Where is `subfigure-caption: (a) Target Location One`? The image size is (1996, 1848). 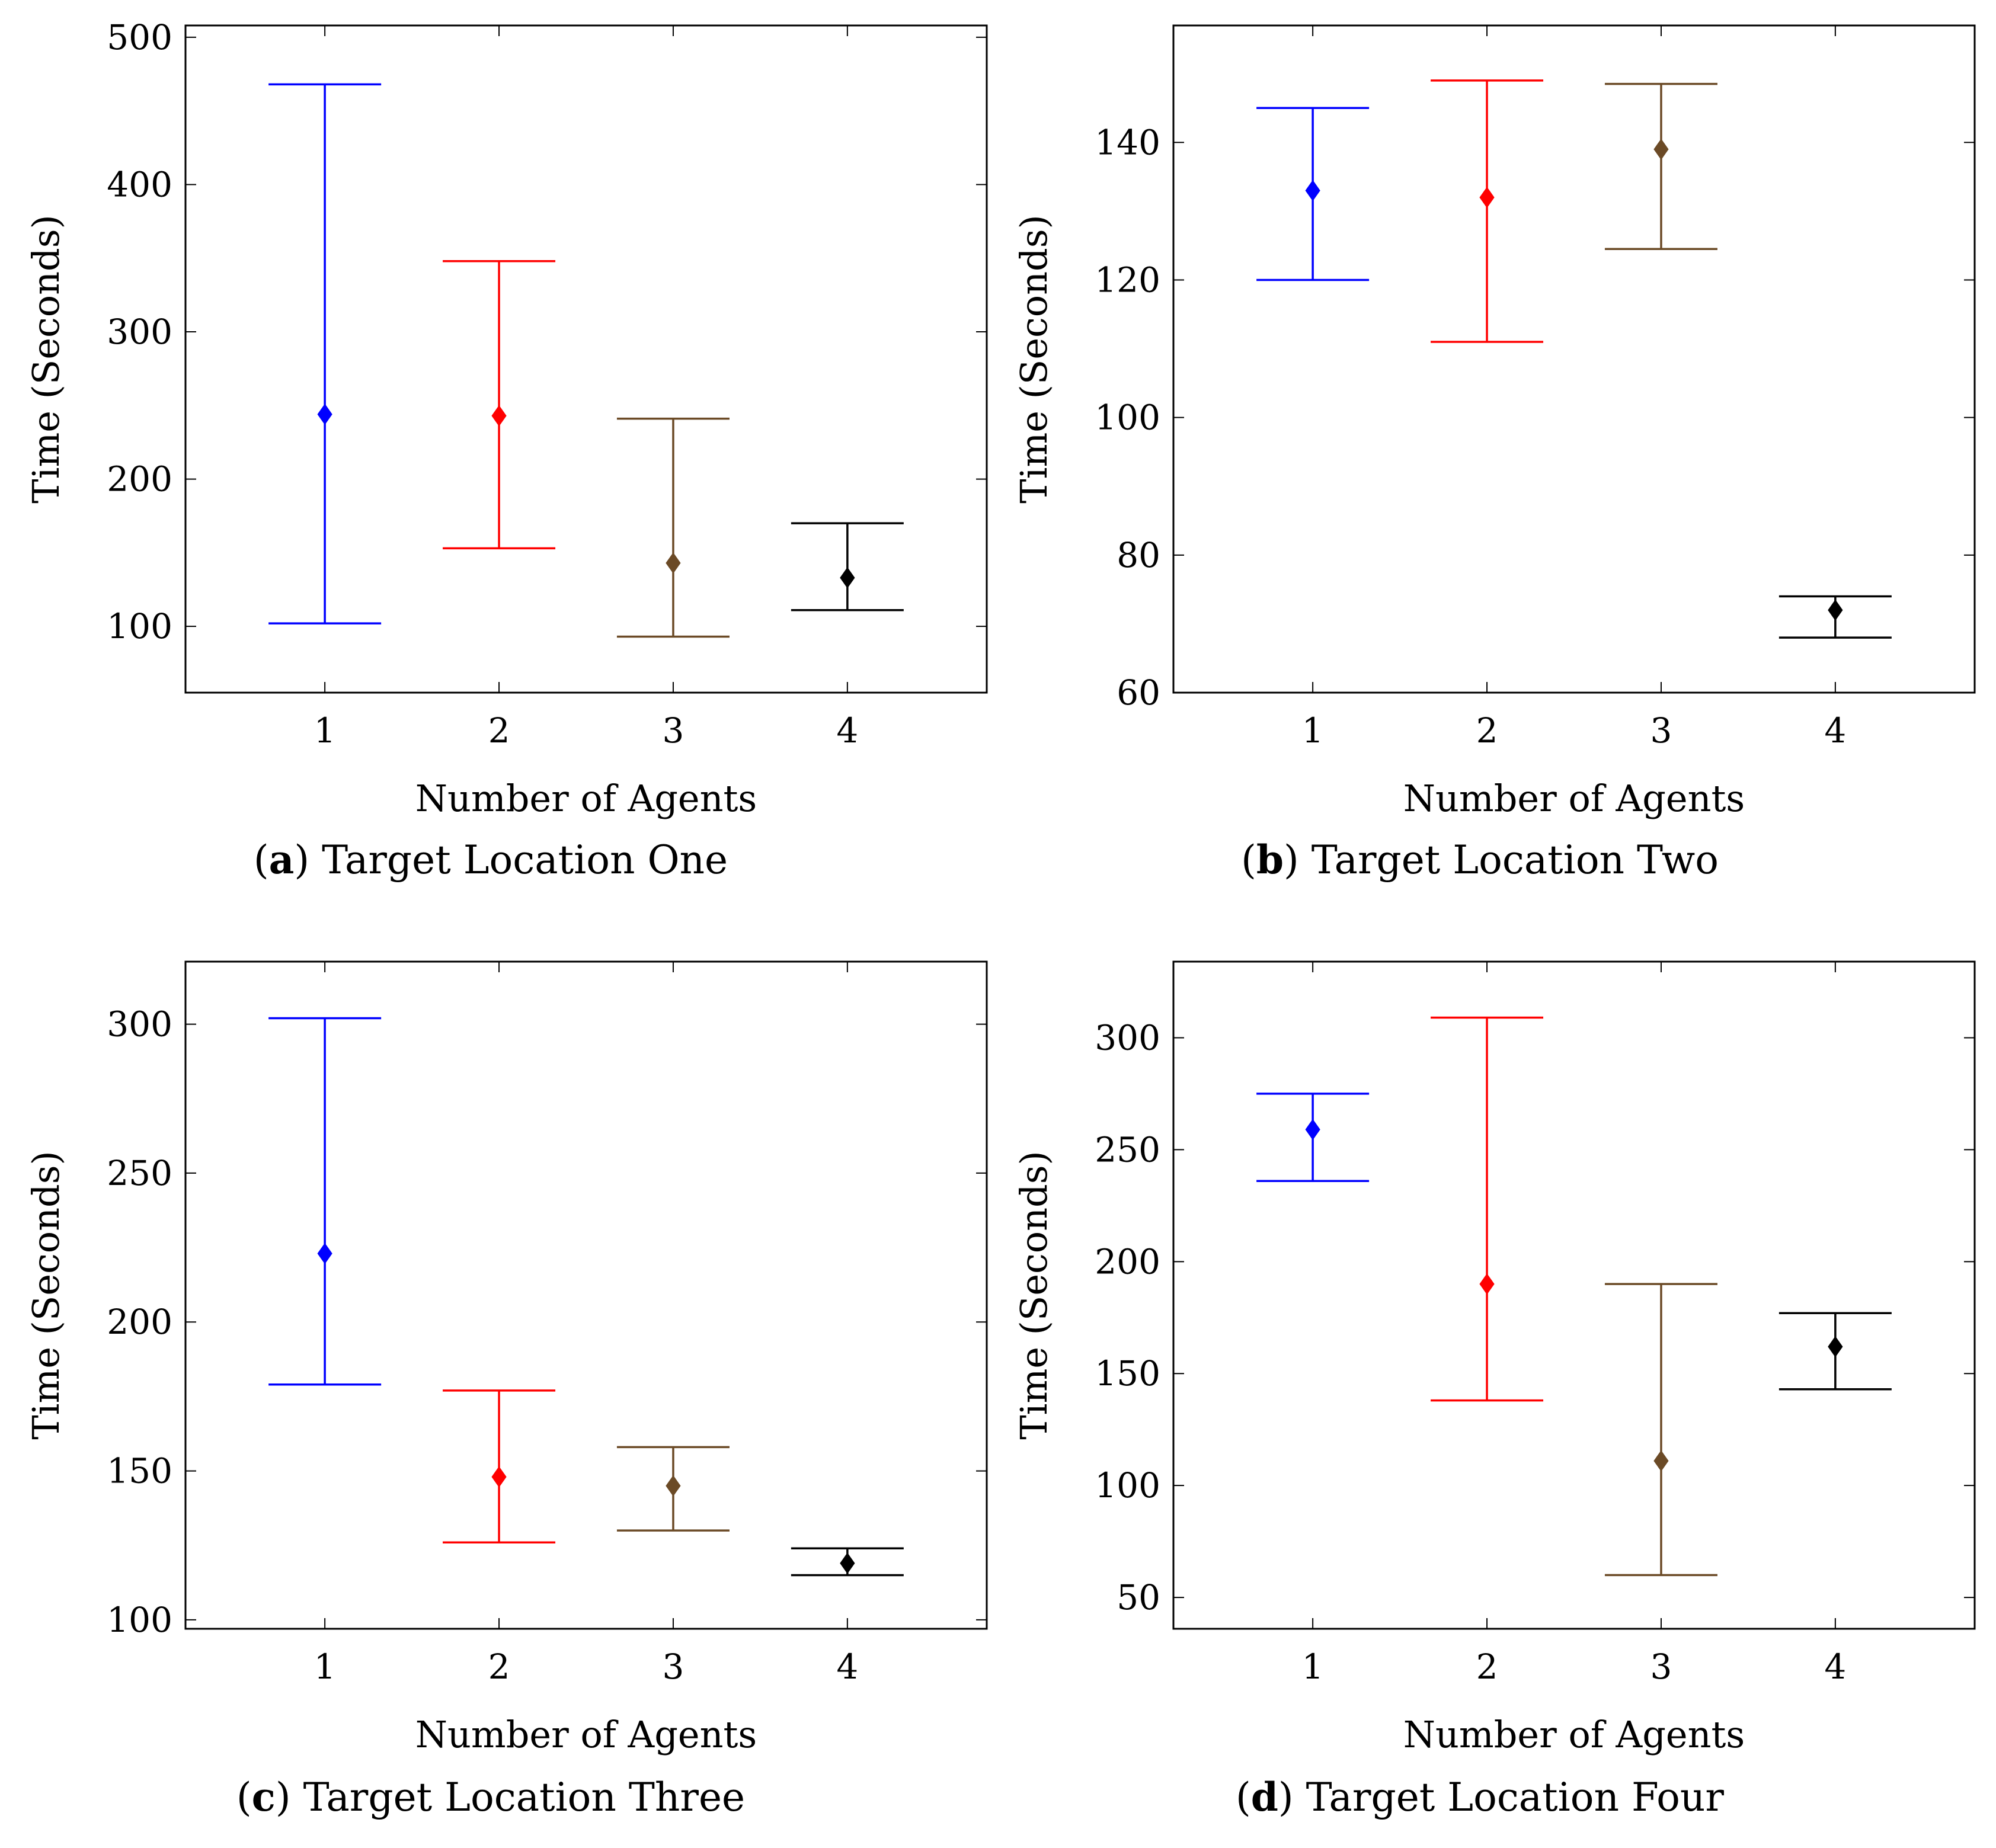 subfigure-caption: (a) Target Location One is located at coordinates (491, 860).